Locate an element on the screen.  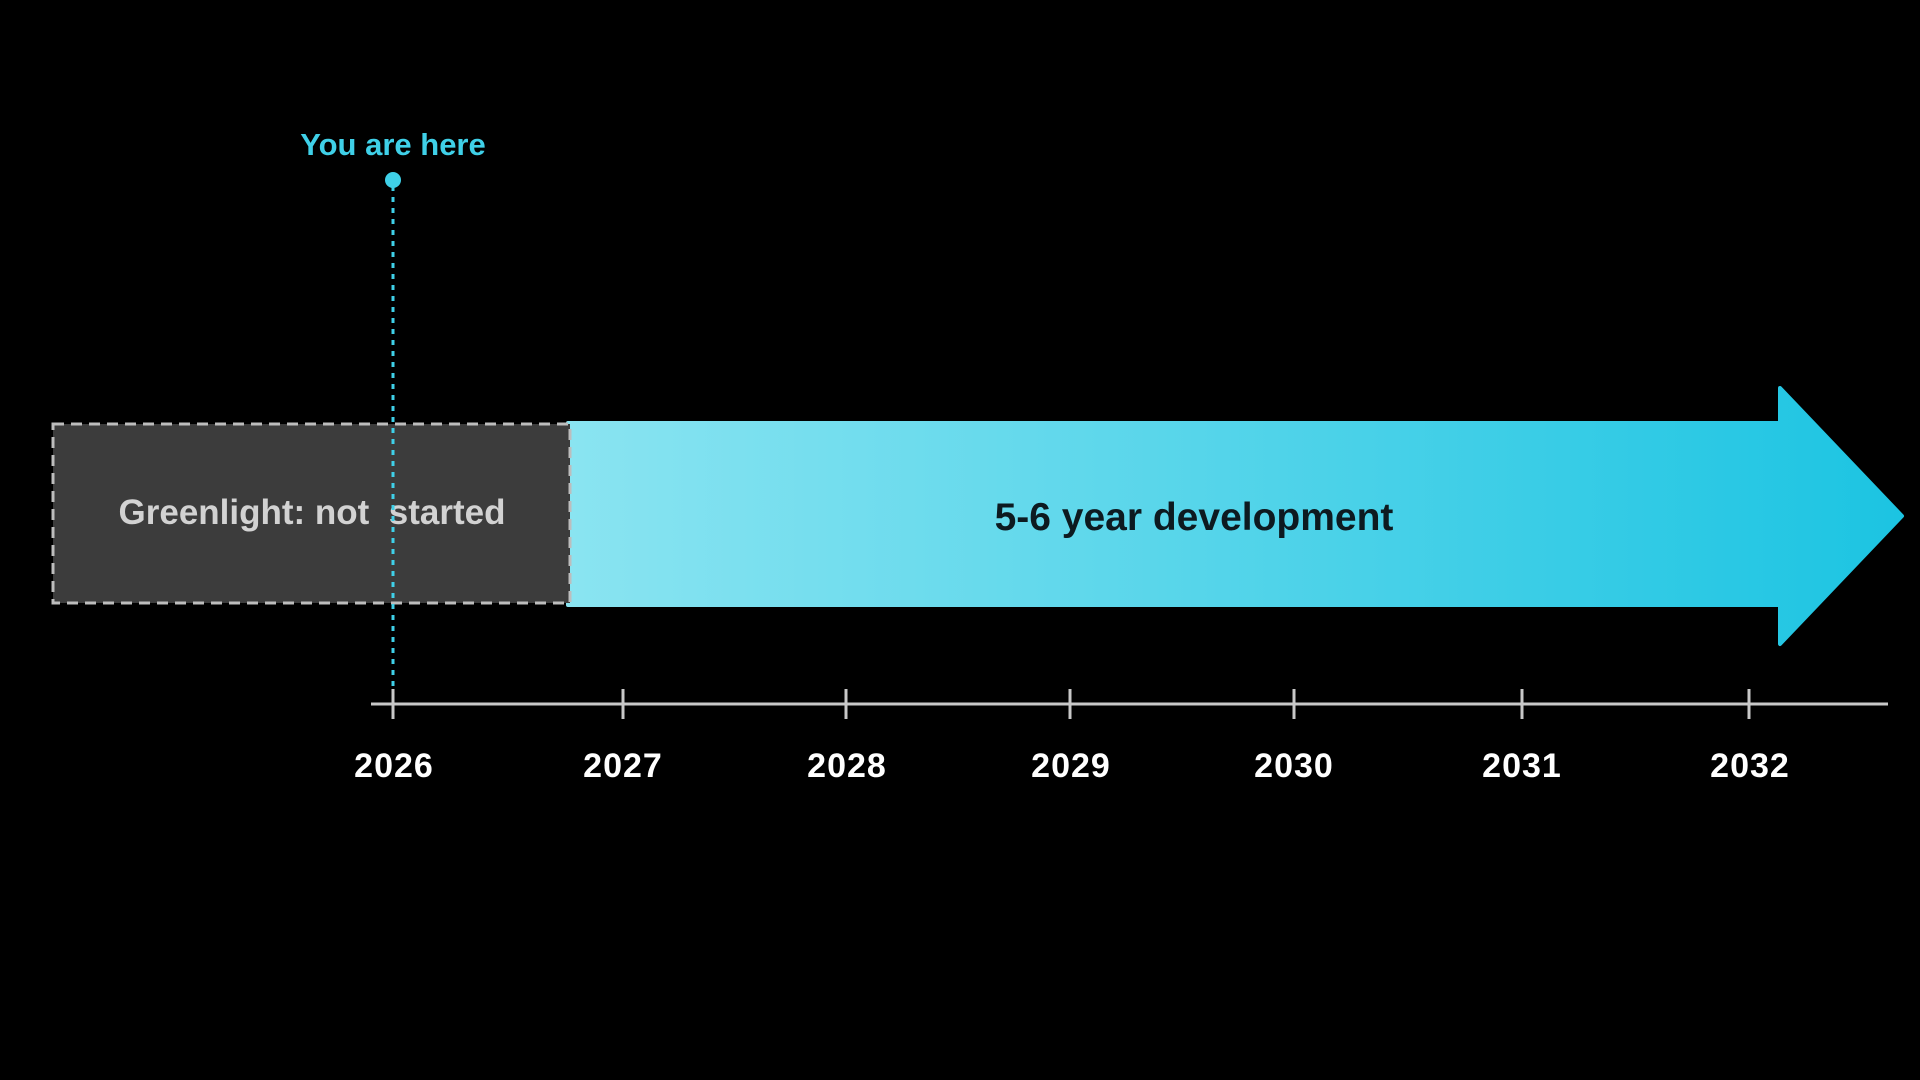
year-label-2026: 2026 is located at coordinates (394, 766).